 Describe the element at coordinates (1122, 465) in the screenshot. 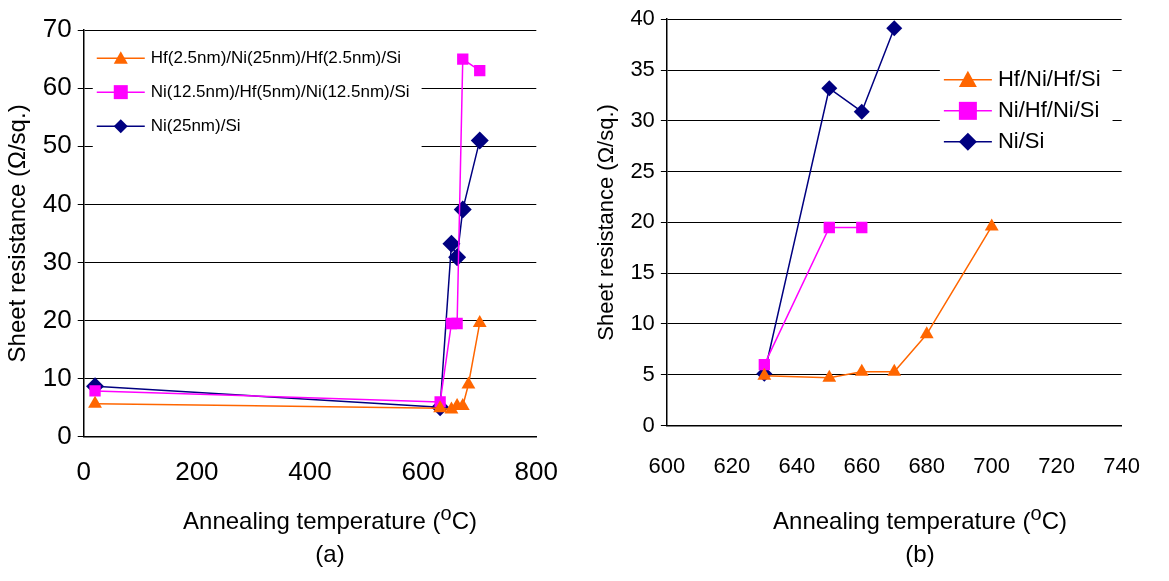

I see `x-tick-label: 740` at that location.